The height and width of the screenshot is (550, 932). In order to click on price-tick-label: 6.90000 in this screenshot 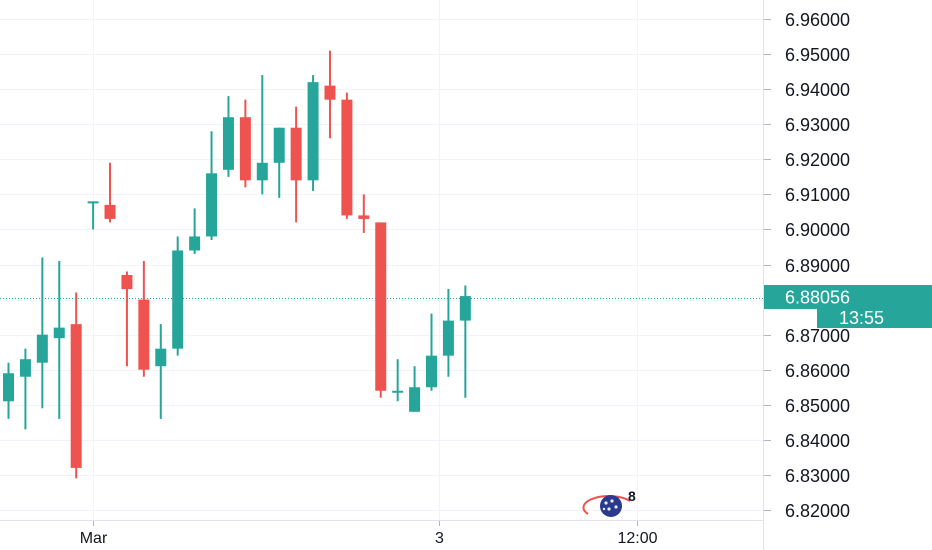, I will do `click(817, 230)`.